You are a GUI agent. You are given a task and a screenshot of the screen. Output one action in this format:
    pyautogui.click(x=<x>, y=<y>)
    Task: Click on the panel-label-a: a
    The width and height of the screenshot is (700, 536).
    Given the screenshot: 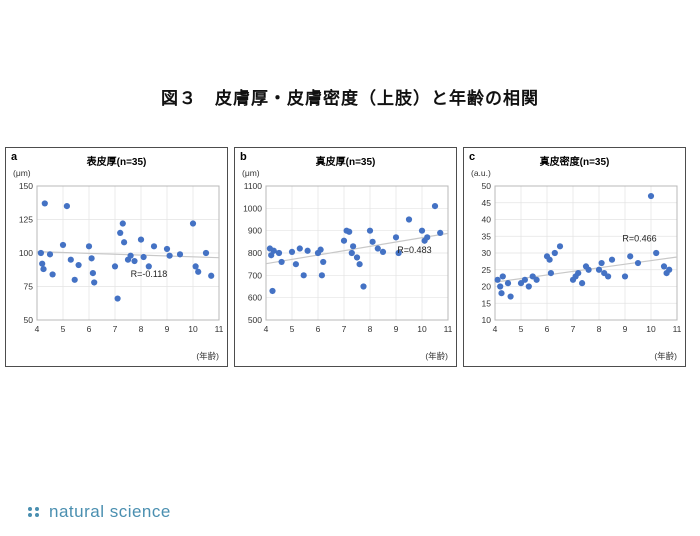 What is the action you would take?
    pyautogui.click(x=14, y=157)
    